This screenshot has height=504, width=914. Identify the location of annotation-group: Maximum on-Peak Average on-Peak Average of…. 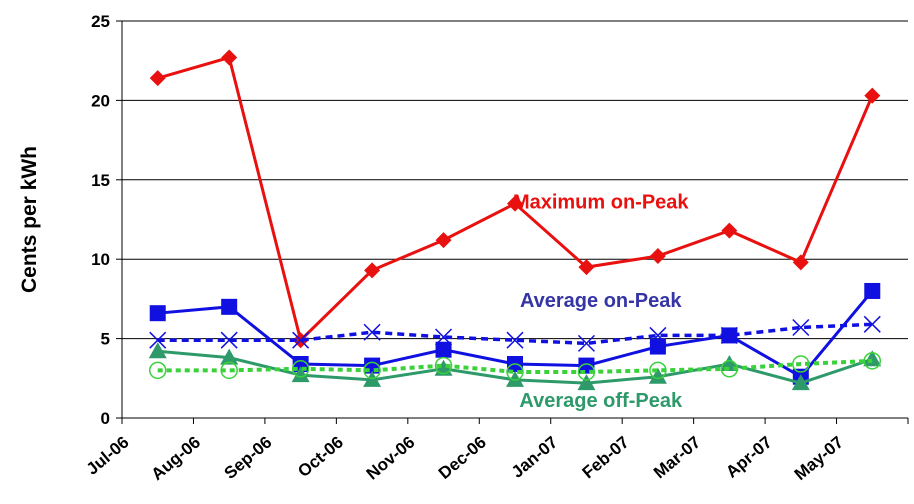
(601, 301).